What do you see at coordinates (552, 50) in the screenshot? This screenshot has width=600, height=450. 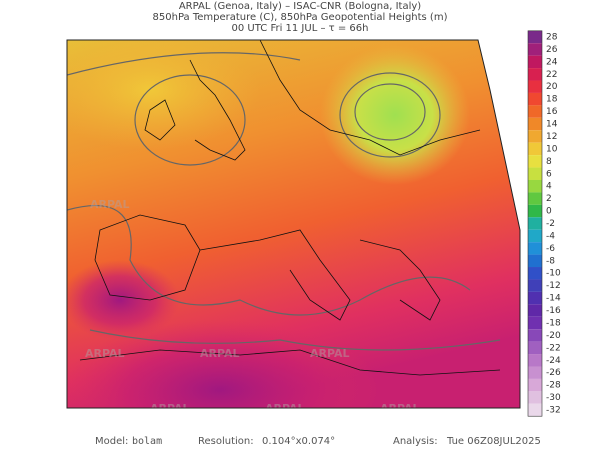 I see `colorbar-label: 26` at bounding box center [552, 50].